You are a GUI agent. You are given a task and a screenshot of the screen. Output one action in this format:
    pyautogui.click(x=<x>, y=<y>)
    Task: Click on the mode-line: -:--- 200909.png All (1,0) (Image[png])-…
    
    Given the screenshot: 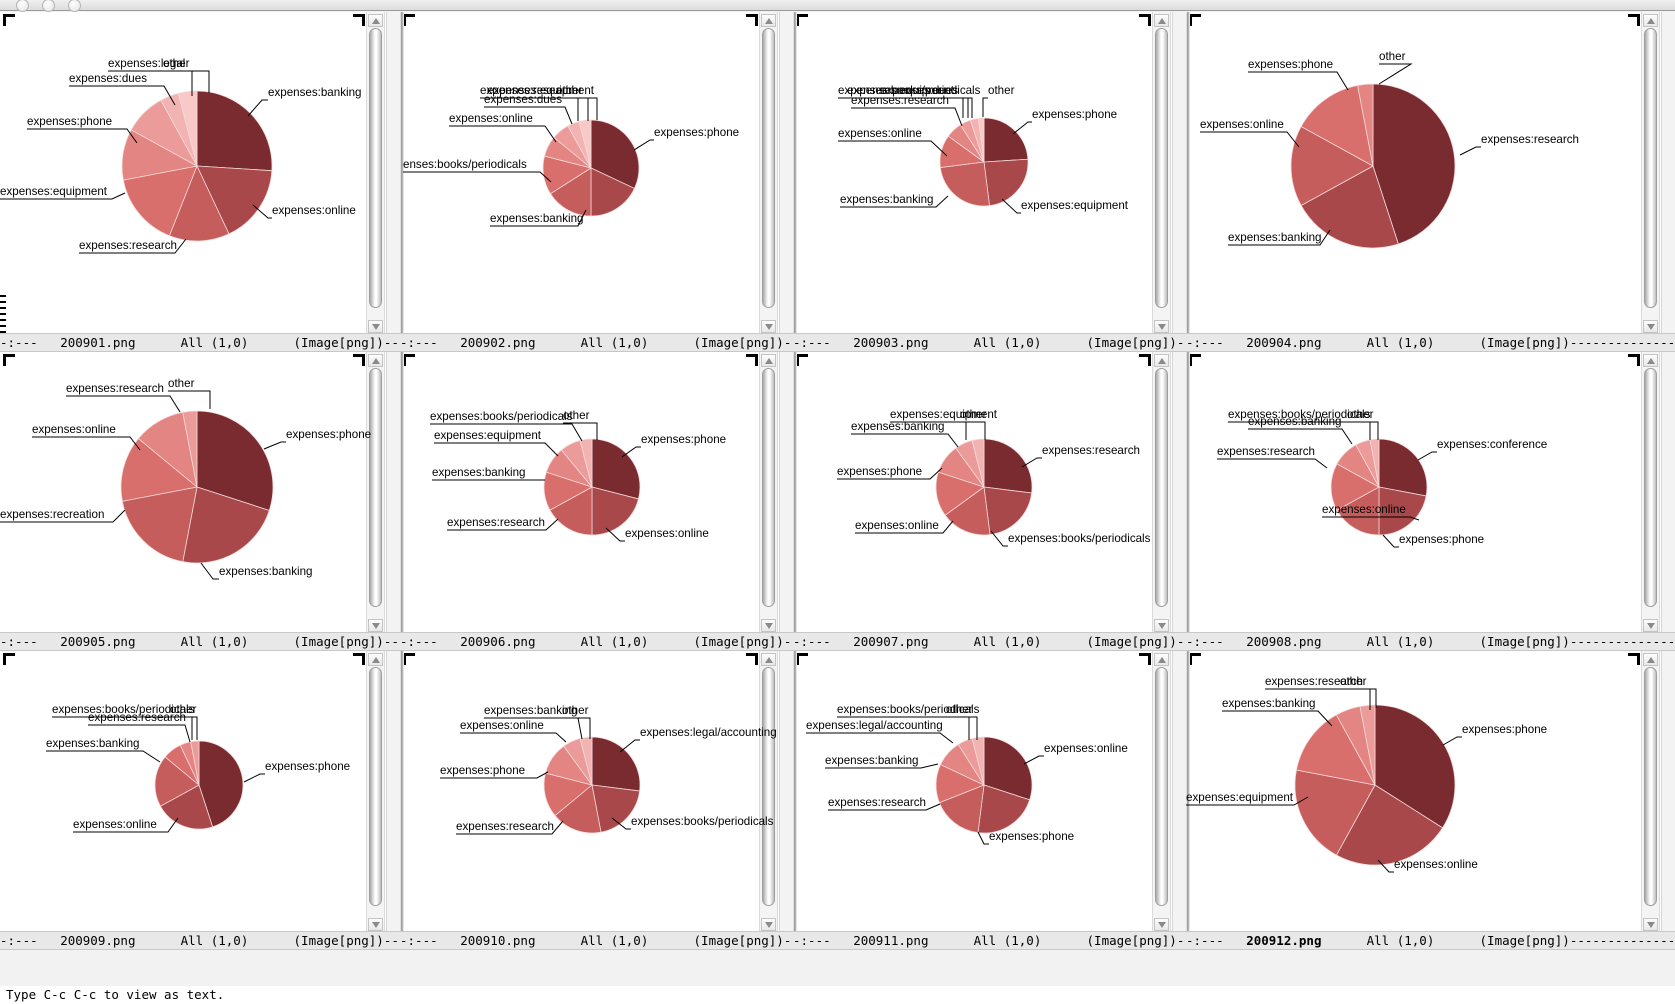 What is the action you would take?
    pyautogui.click(x=200, y=940)
    